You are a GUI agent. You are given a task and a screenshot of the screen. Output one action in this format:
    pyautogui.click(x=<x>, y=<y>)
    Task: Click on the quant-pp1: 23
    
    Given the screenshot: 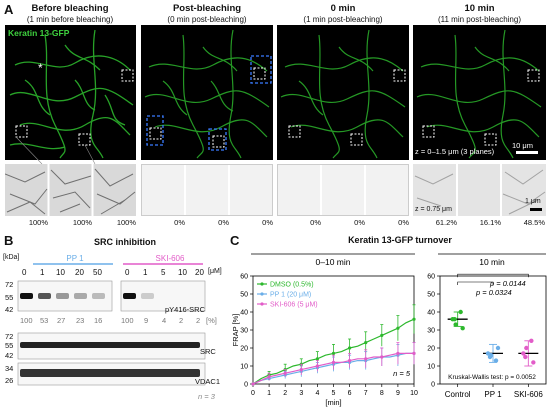 What is the action you would take?
    pyautogui.click(x=80, y=320)
    